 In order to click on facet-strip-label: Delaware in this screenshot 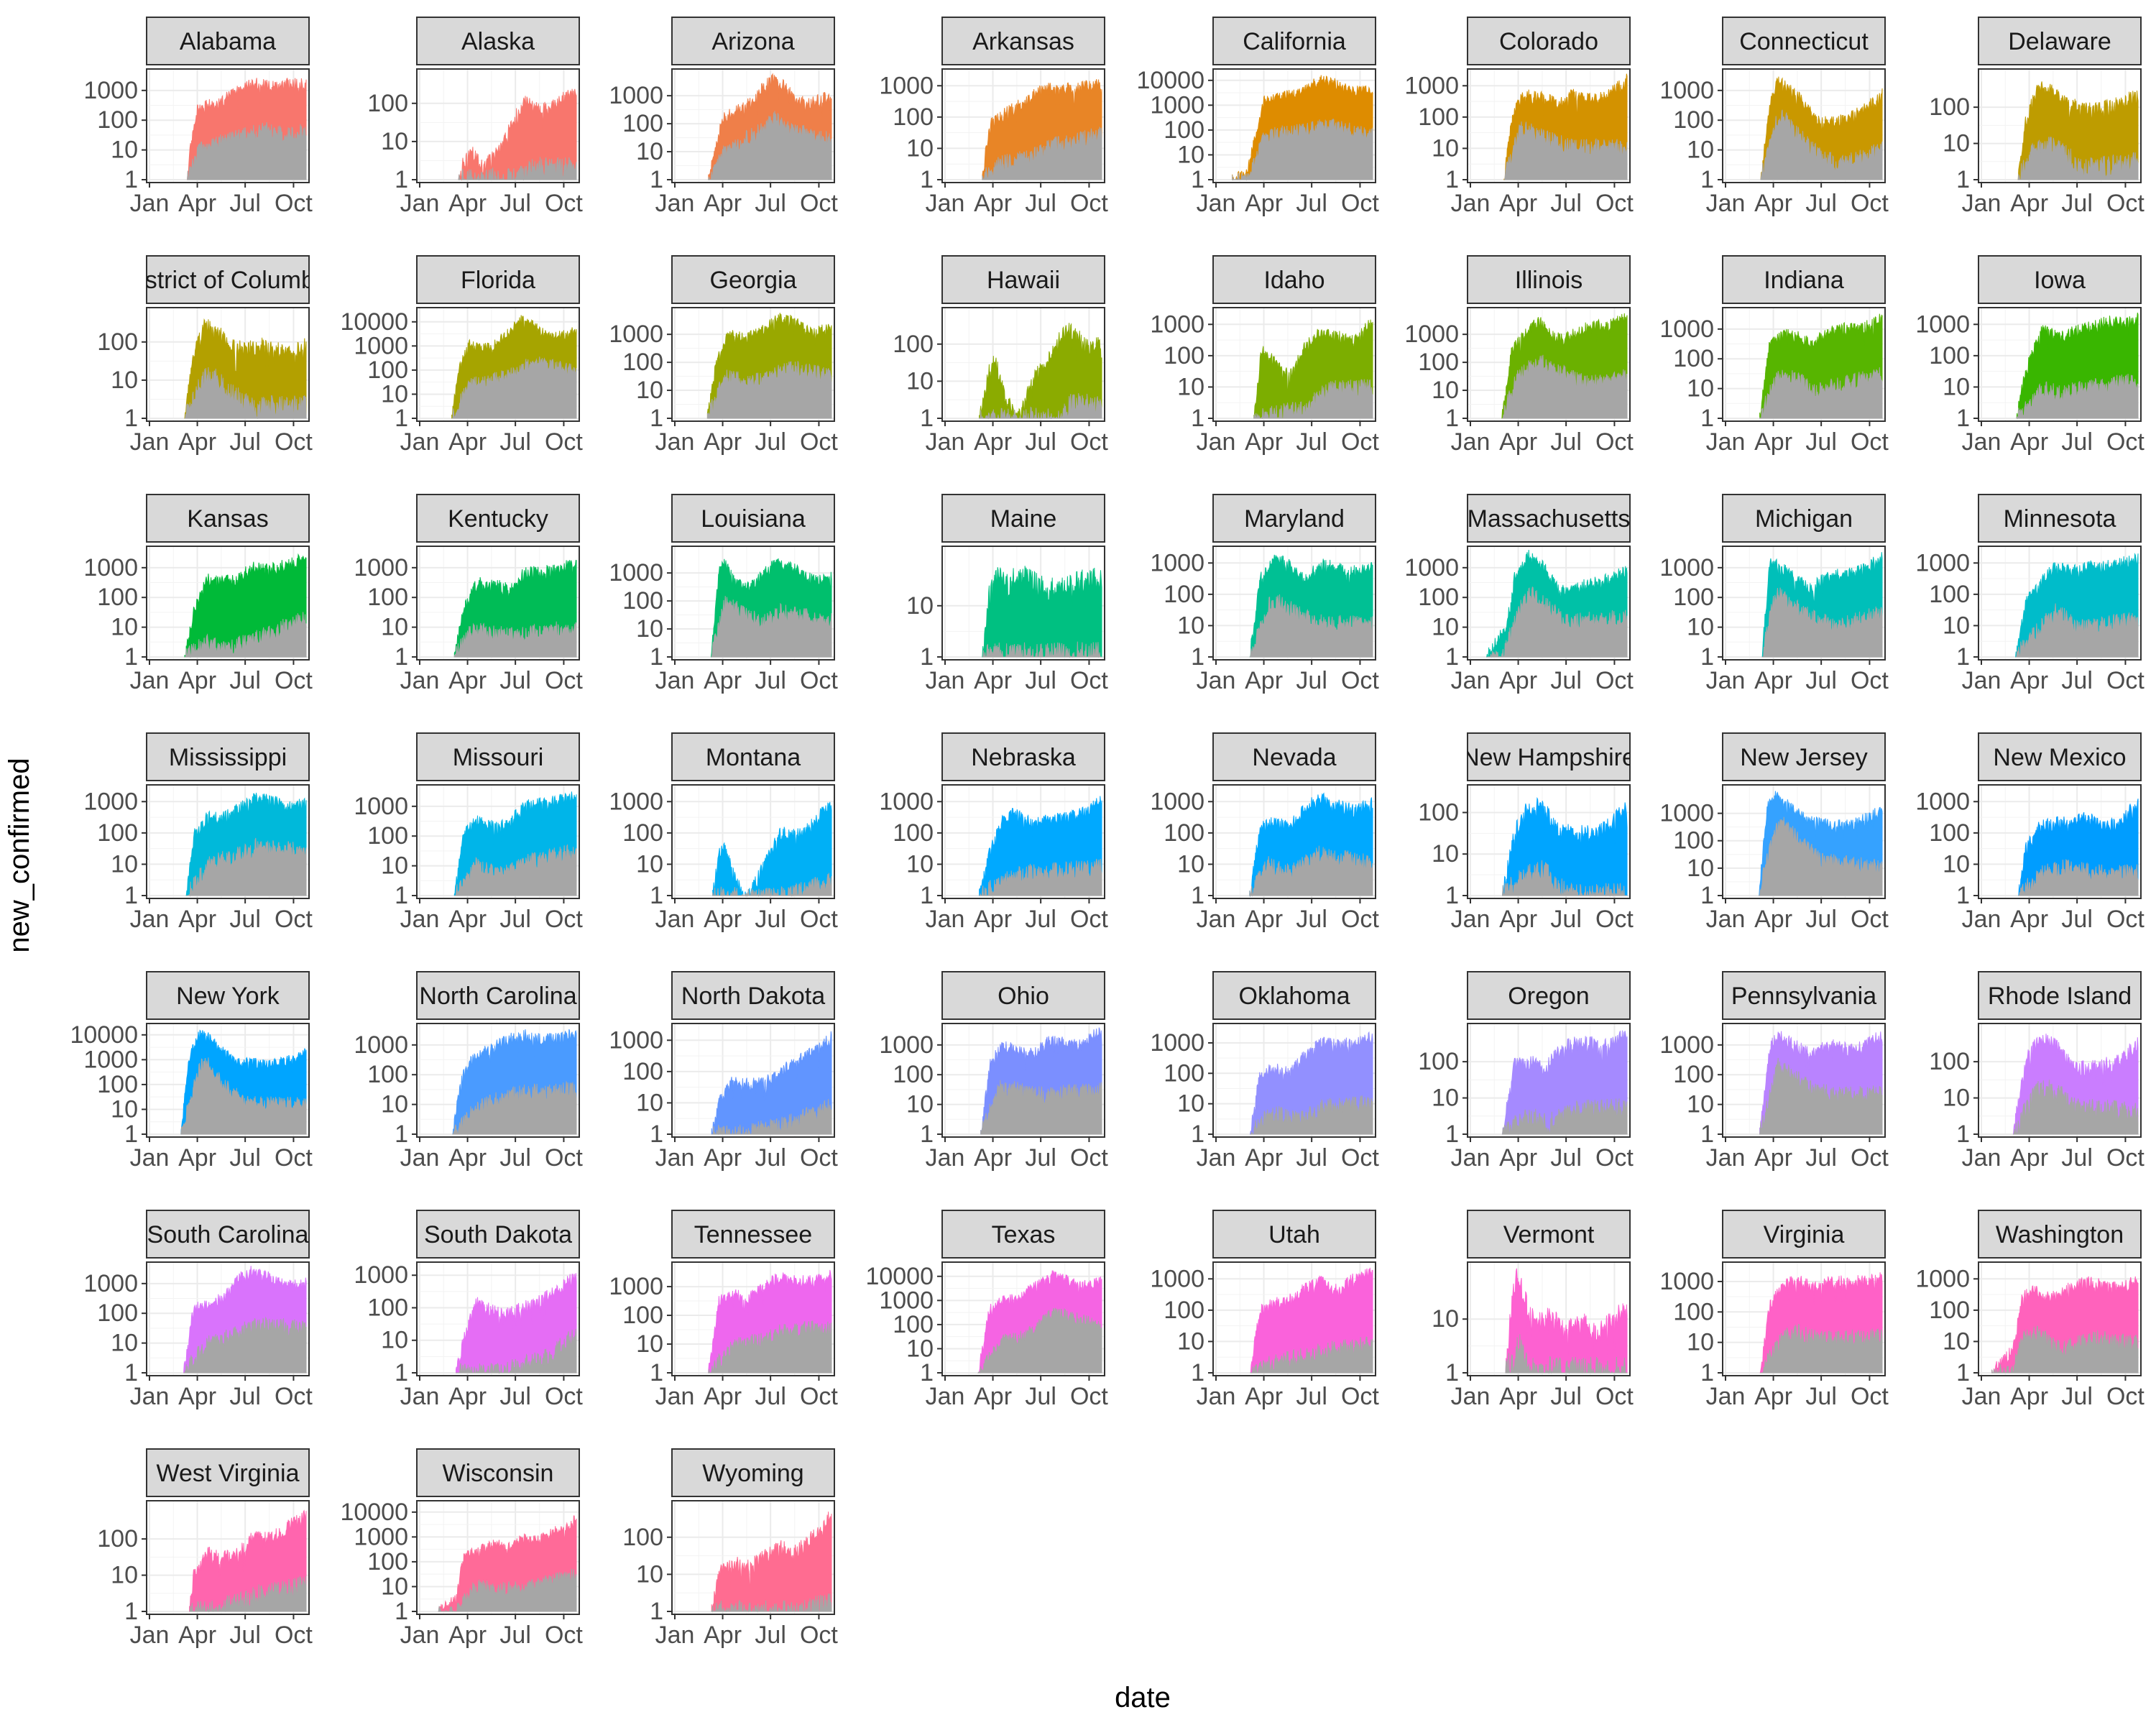, I will do `click(2059, 41)`.